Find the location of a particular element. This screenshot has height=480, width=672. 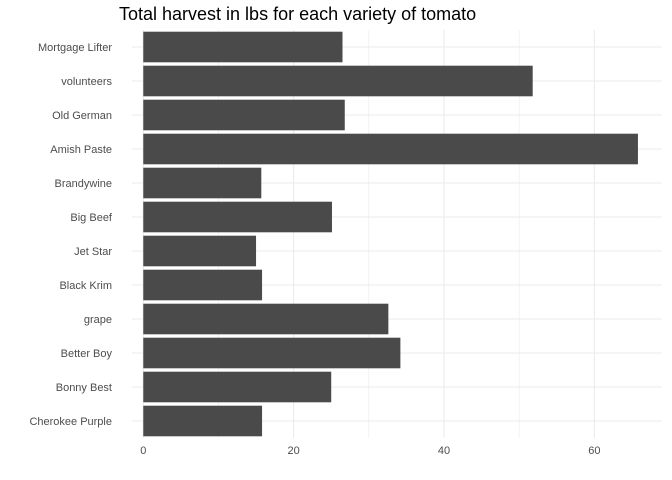

y-tick-label: Big Beef is located at coordinates (91, 218).